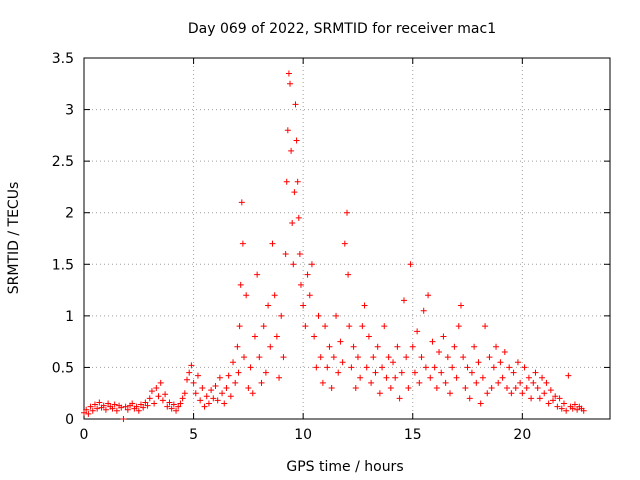  I want to click on y-tick-label: 0, so click(69, 420).